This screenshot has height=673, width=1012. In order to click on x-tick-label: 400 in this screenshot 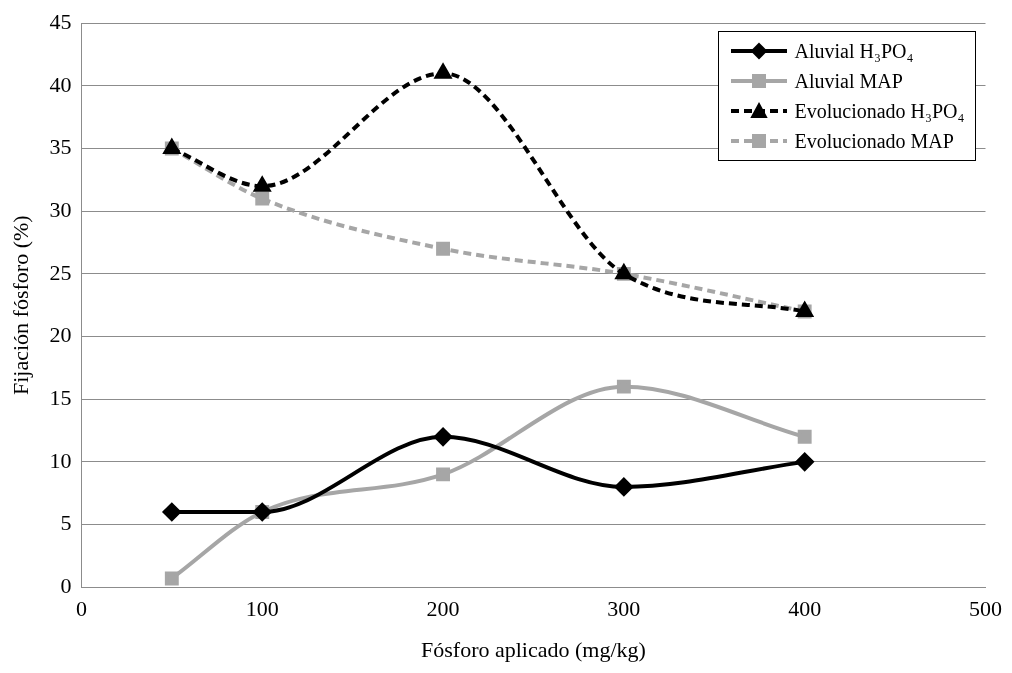, I will do `click(805, 609)`.